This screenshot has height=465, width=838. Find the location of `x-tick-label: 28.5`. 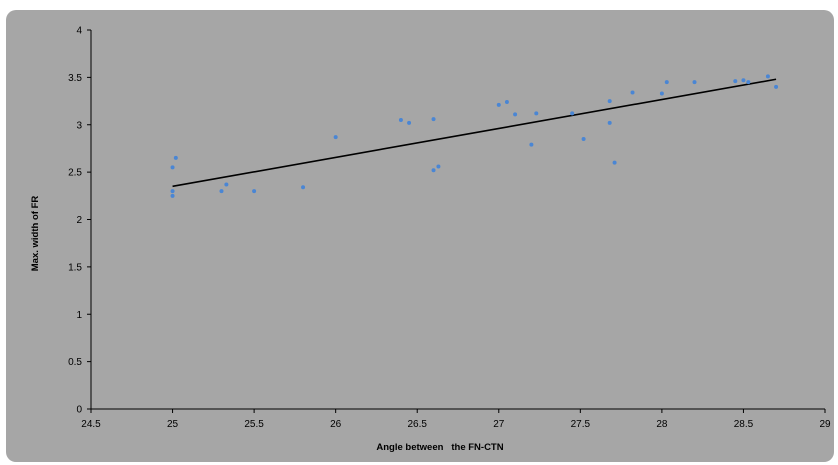

x-tick-label: 28.5 is located at coordinates (744, 424).